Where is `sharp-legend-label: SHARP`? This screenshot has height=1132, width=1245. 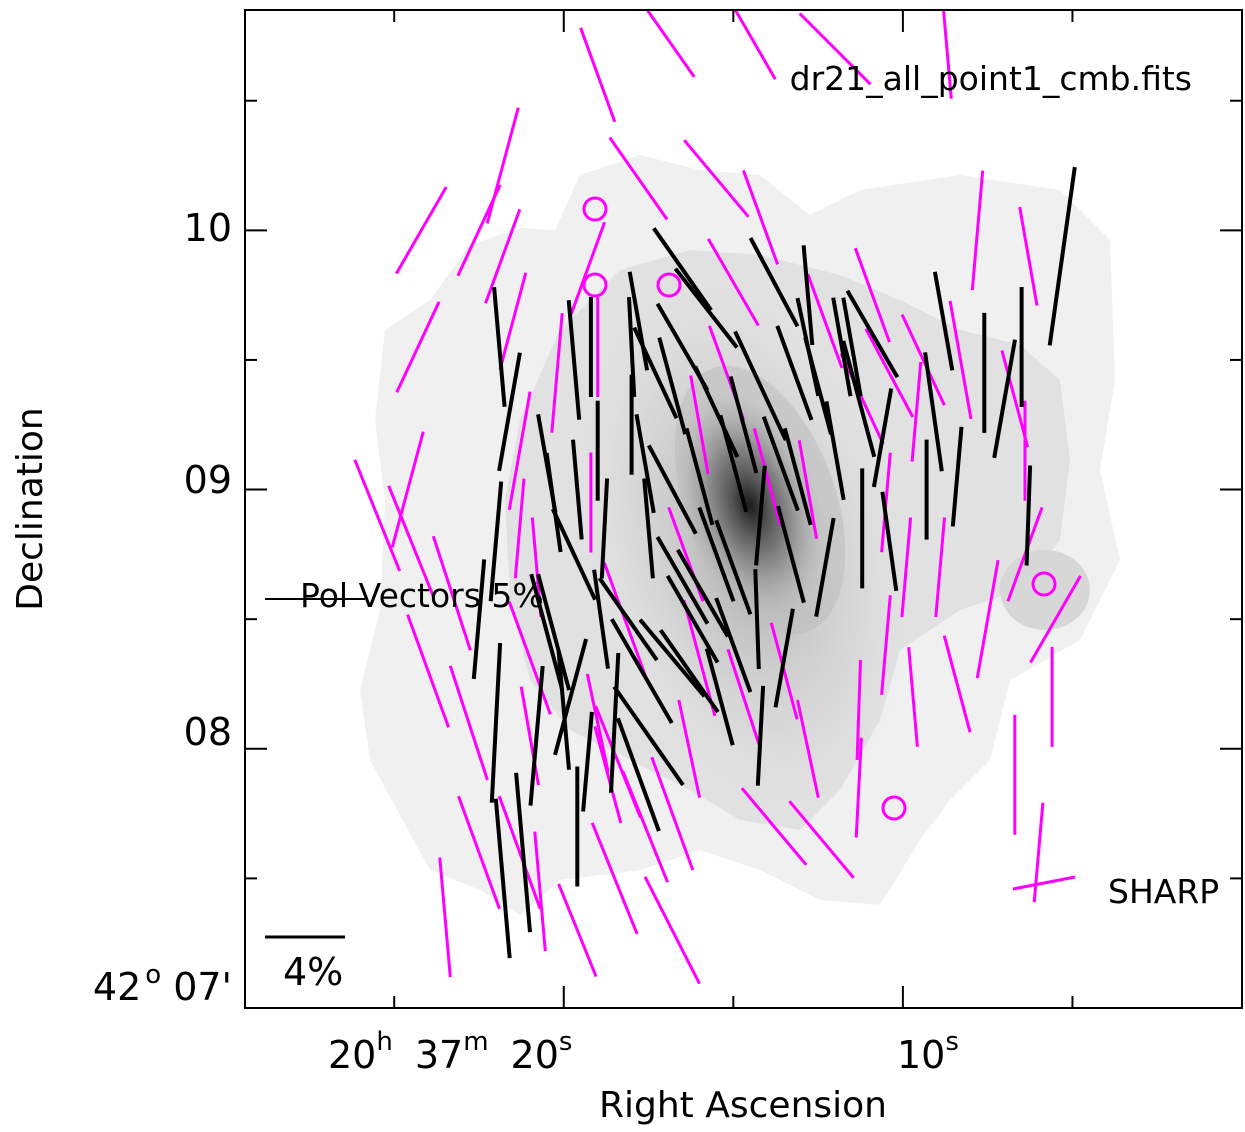
sharp-legend-label: SHARP is located at coordinates (1163, 891).